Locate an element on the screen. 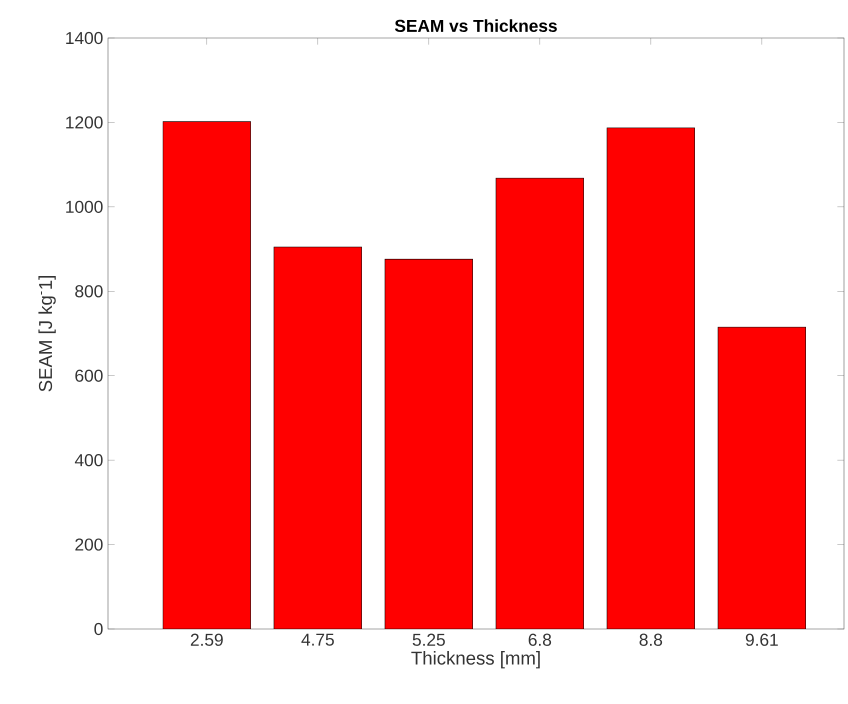  x-tick-label: 2.59 is located at coordinates (206, 640).